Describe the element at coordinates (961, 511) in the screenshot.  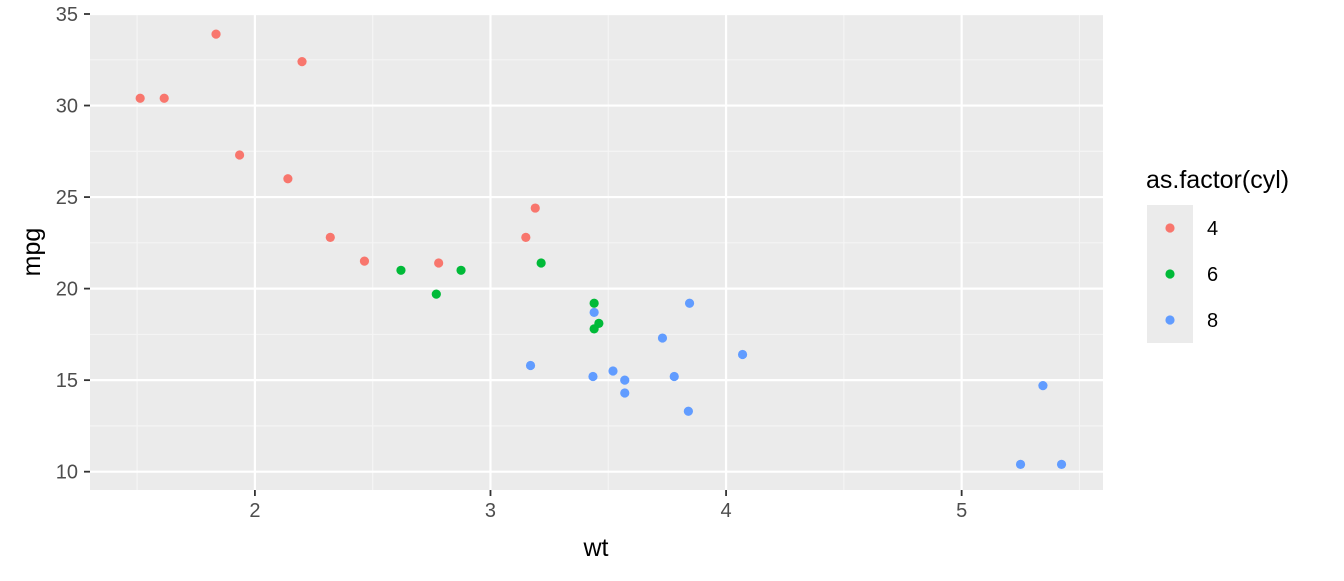
I see `x-tick-label: 5` at that location.